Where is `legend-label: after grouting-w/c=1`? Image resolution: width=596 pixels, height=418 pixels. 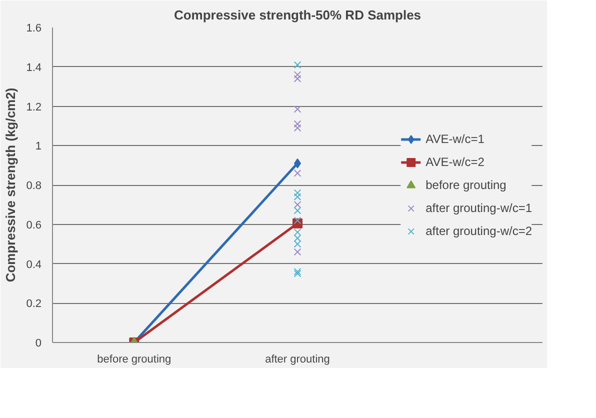
legend-label: after grouting-w/c=1 is located at coordinates (479, 207).